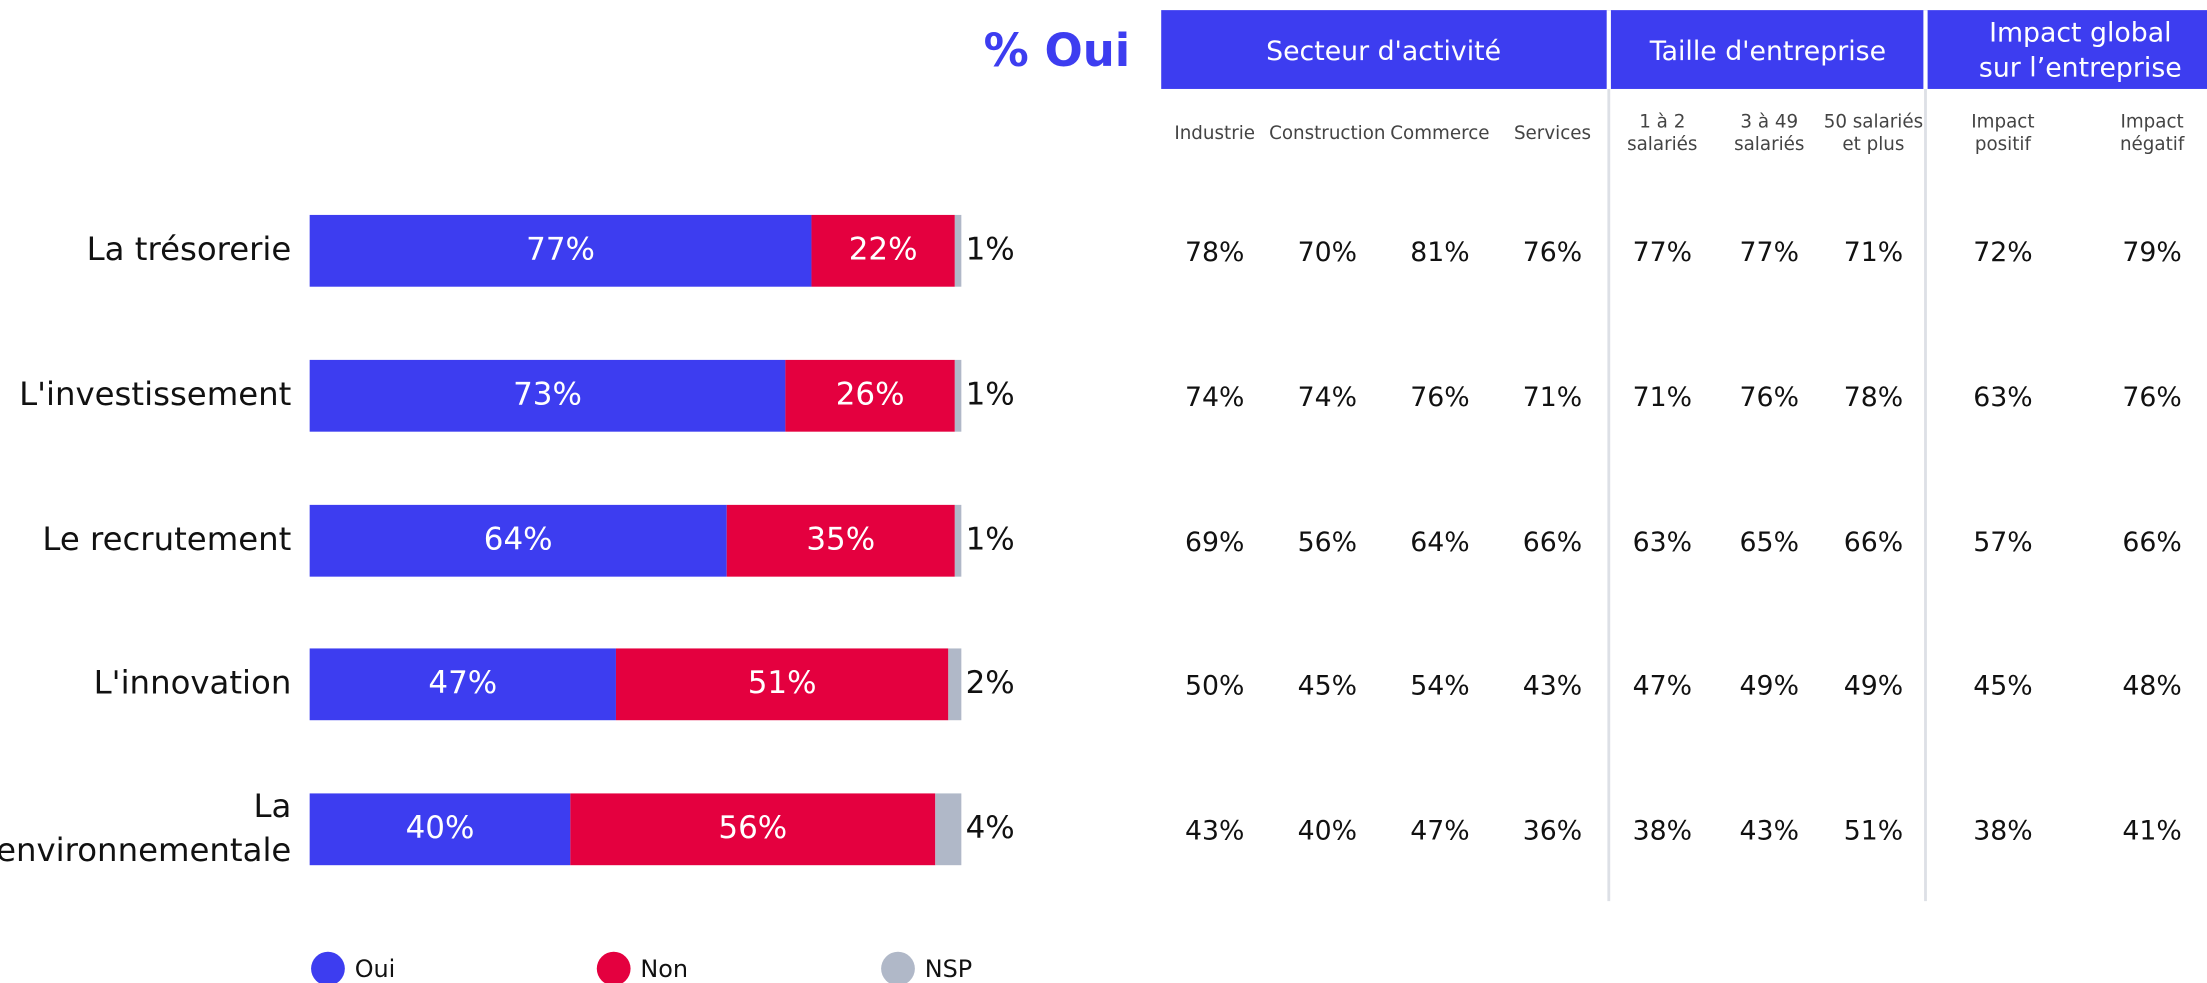 This screenshot has width=2207, height=983. I want to click on table-cell: 57%, so click(2002, 542).